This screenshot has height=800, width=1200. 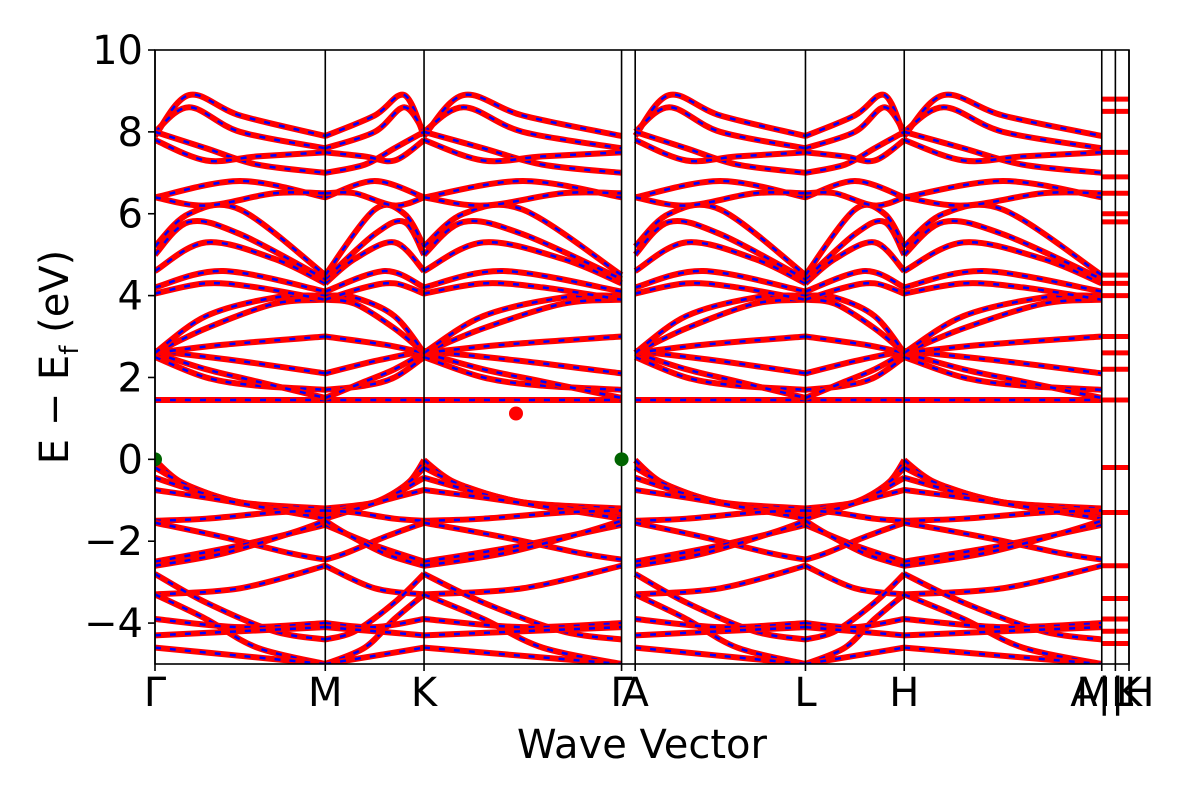 What do you see at coordinates (117, 51) in the screenshot?
I see `y-tick-label: 10` at bounding box center [117, 51].